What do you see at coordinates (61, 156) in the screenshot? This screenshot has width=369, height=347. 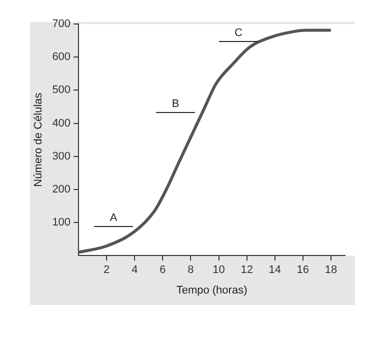 I see `y-tick-label: 300` at bounding box center [61, 156].